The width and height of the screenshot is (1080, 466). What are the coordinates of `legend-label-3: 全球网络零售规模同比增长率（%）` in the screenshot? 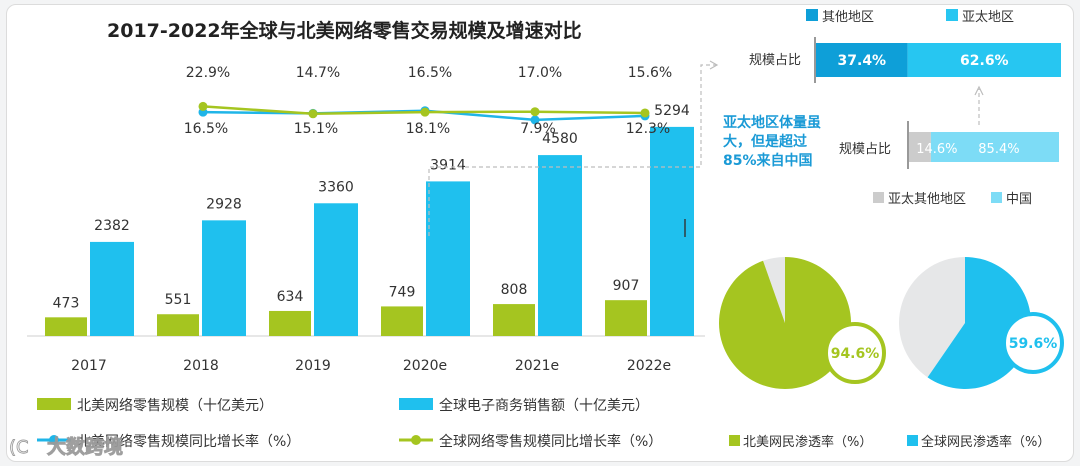 It's located at (550, 441).